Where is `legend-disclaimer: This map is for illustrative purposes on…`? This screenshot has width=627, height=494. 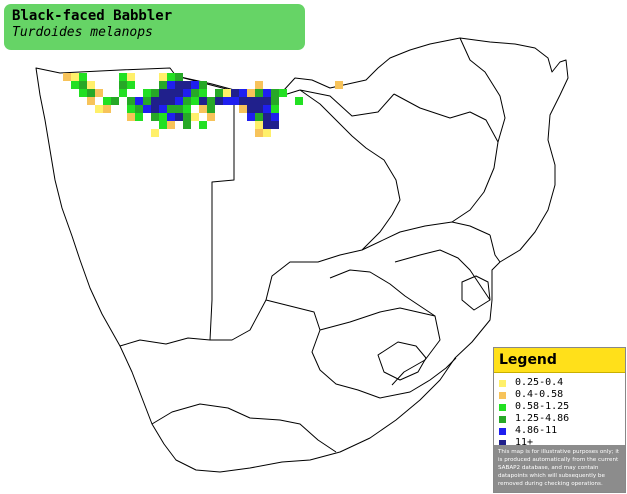 legend-disclaimer: This map is for illustrative purposes on… is located at coordinates (559, 468).